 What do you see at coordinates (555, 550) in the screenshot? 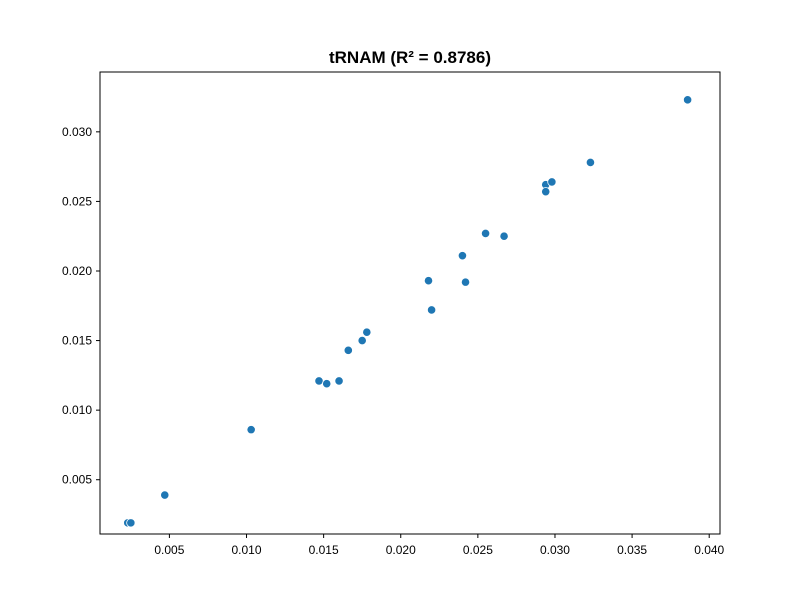
I see `x-tick-label: 0.030` at bounding box center [555, 550].